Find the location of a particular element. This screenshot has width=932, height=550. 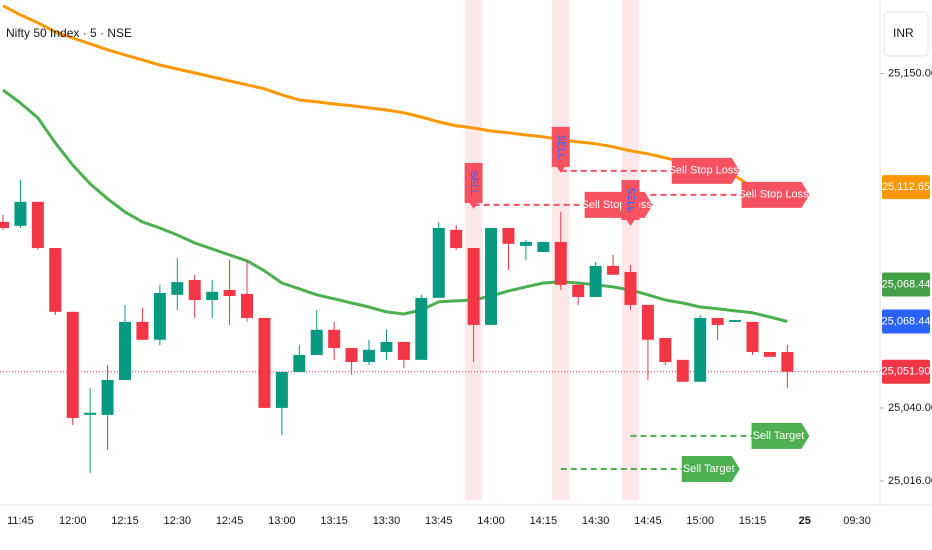

price-label: 25,112.65 is located at coordinates (906, 187).